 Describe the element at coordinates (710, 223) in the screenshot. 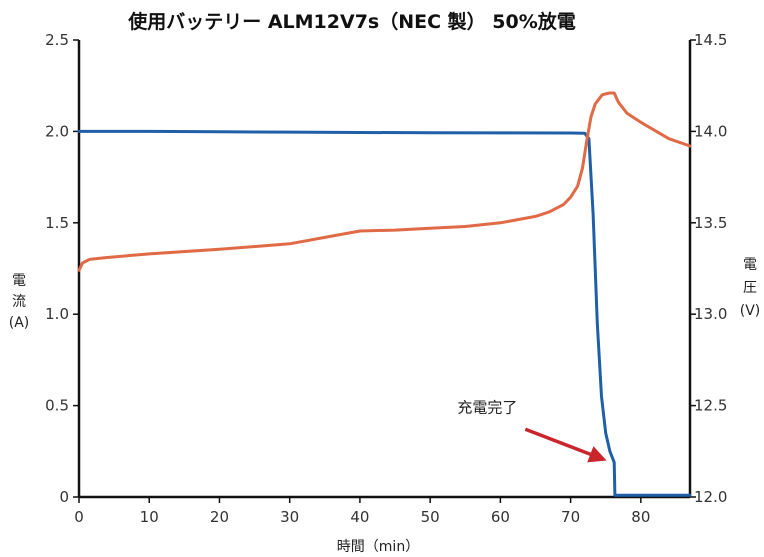

I see `right-y-tick-label: 13.5` at that location.